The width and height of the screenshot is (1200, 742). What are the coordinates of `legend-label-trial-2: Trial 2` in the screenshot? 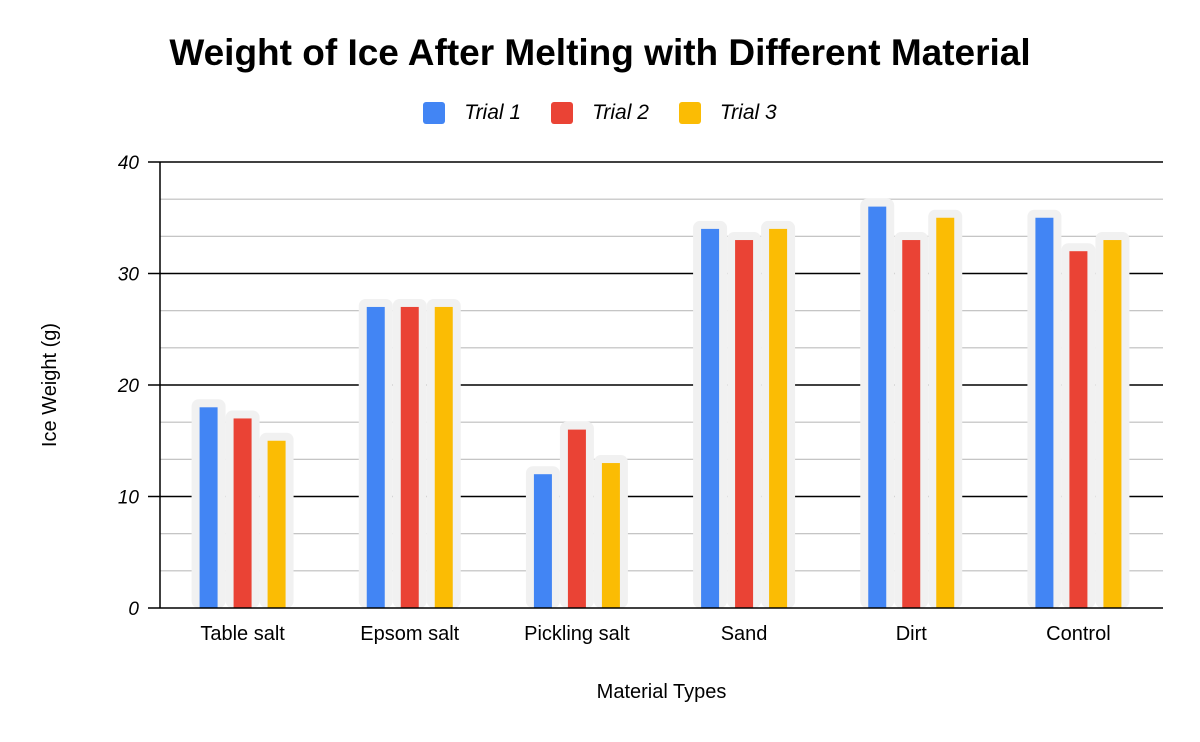 It's located at (620, 112).